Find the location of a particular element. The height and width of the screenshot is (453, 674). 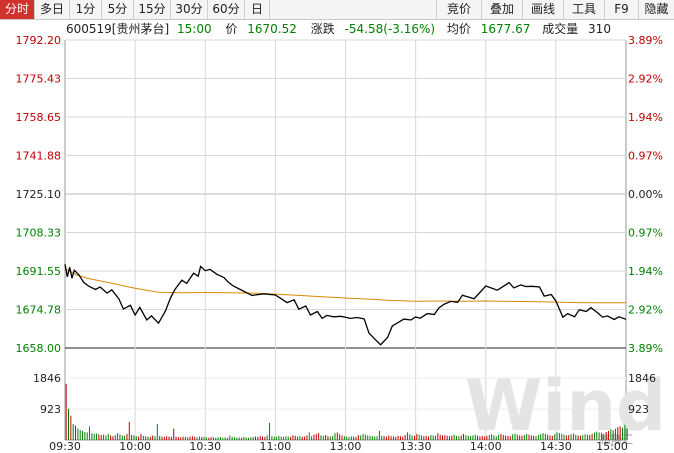

avg-value: 1677.67 is located at coordinates (505, 29).